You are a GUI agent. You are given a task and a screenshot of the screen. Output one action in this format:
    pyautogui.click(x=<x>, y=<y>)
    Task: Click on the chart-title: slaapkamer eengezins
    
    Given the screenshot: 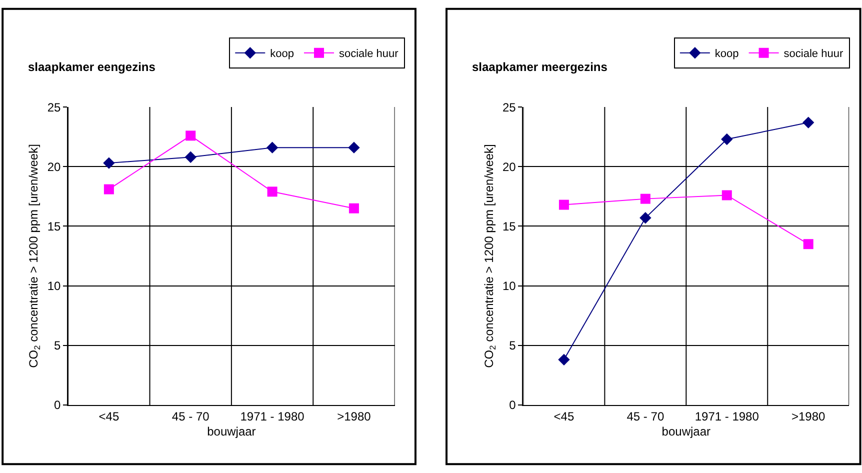 What is the action you would take?
    pyautogui.click(x=92, y=67)
    